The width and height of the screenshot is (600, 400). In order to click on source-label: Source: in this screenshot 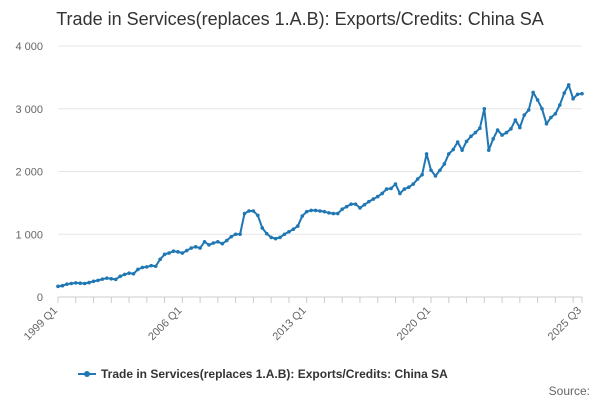, I will do `click(569, 391)`.